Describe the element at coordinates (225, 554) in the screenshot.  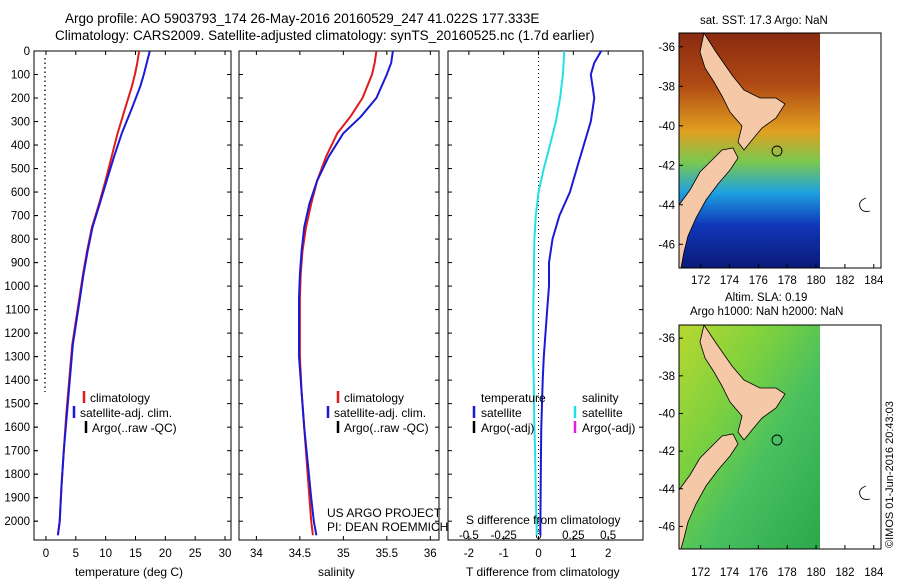
I see `x-tick-label: 30` at that location.